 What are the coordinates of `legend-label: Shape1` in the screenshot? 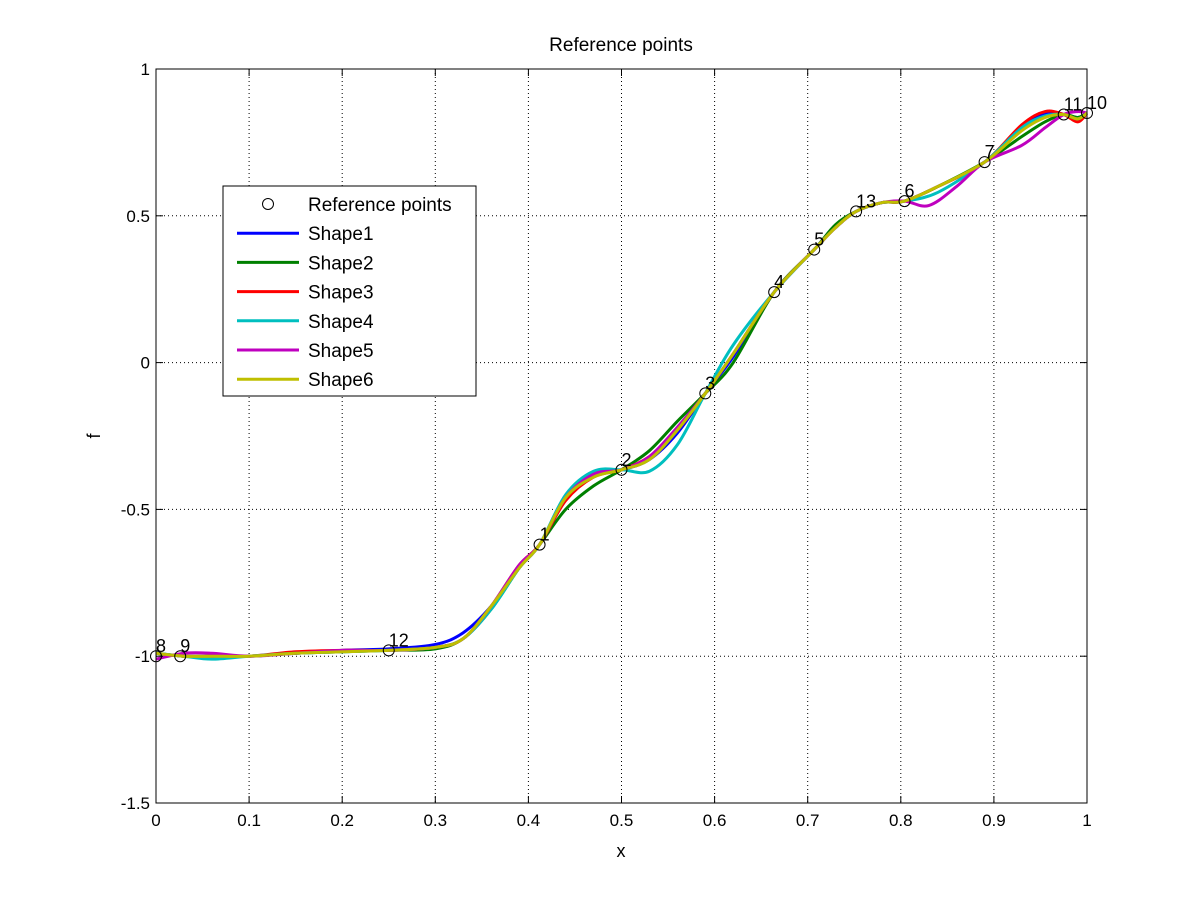 It's located at (341, 234).